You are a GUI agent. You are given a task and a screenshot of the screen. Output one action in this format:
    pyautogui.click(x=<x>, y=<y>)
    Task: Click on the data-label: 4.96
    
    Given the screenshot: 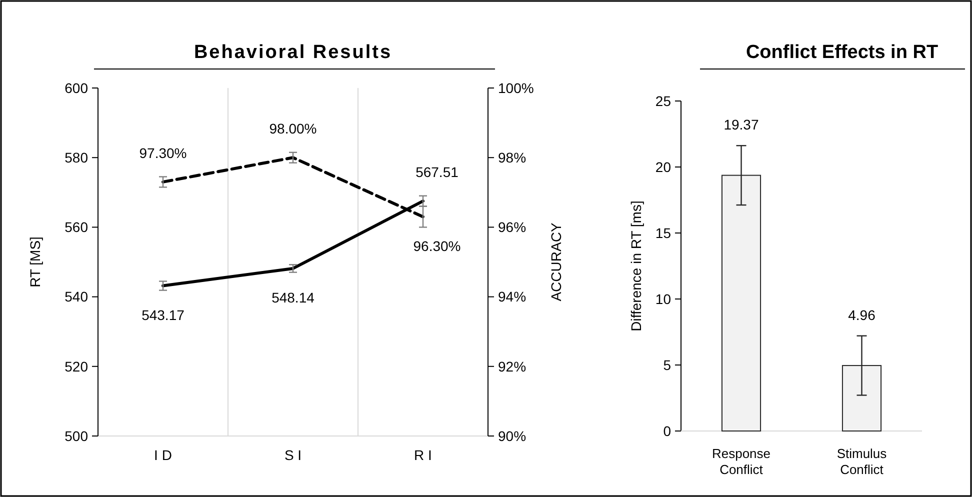 What is the action you would take?
    pyautogui.click(x=862, y=314)
    